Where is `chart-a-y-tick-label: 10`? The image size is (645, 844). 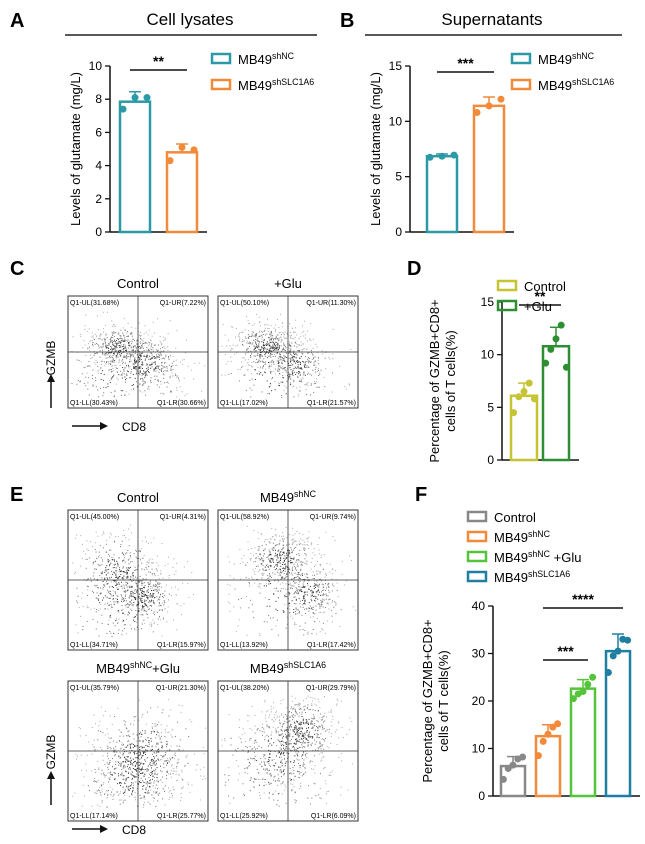 chart-a-y-tick-label: 10 is located at coordinates (96, 66).